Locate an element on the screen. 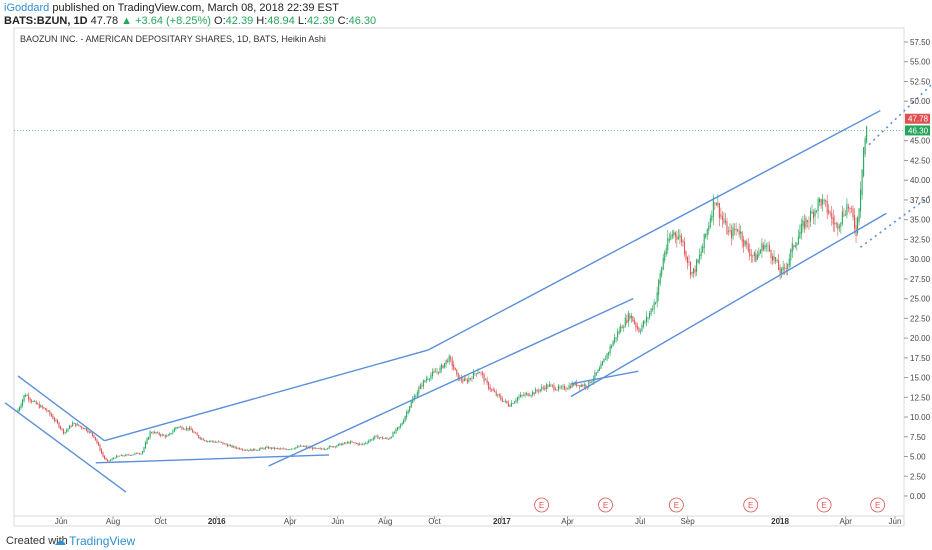 This screenshot has width=932, height=550. earnings-label: E is located at coordinates (676, 505).